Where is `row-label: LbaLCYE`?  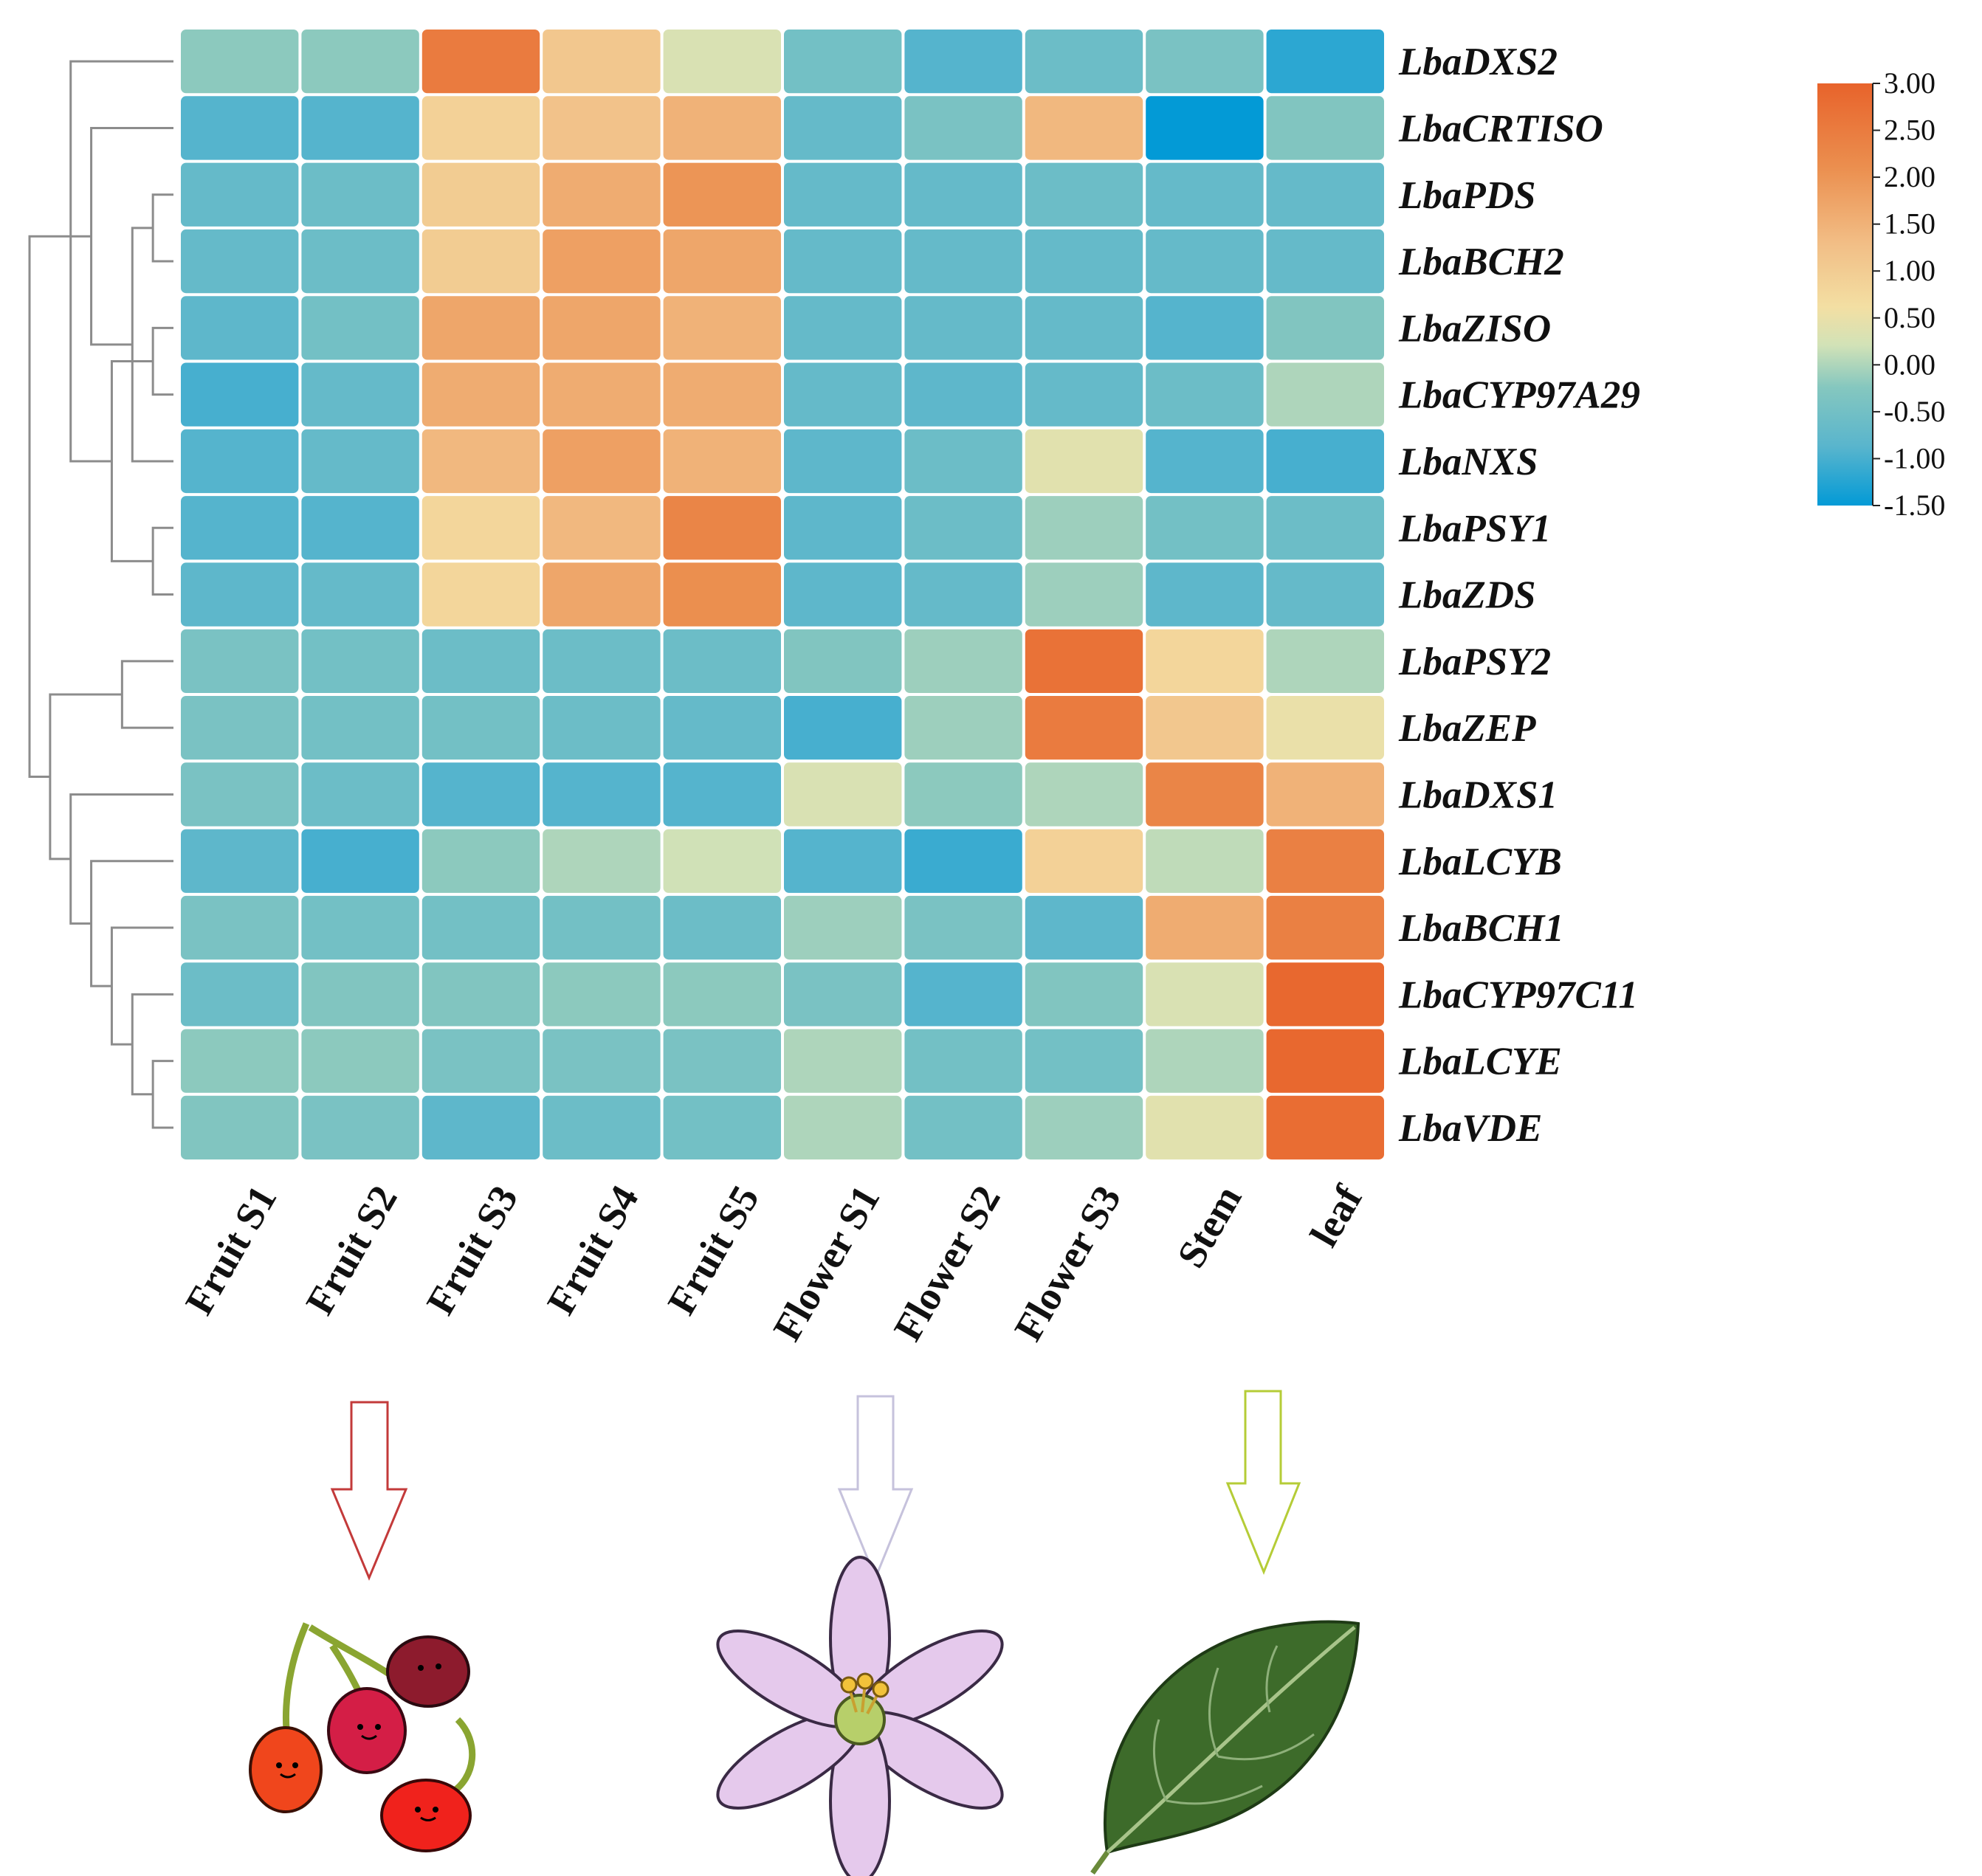 row-label: LbaLCYE is located at coordinates (1480, 1062).